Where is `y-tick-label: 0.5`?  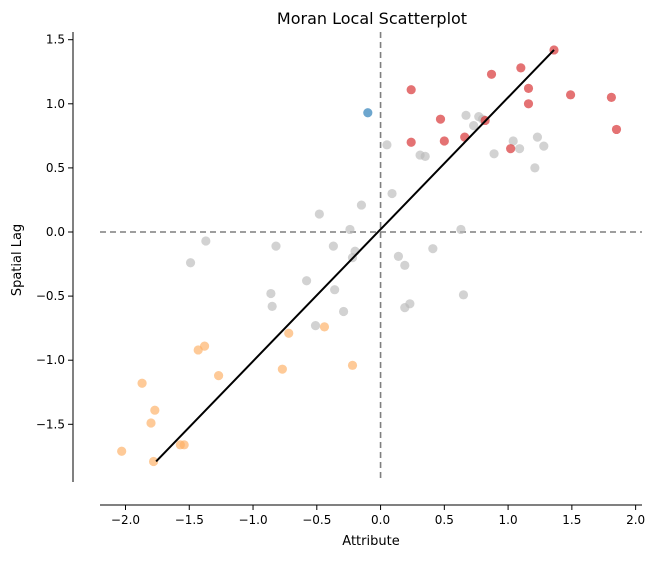 y-tick-label: 0.5 is located at coordinates (55, 168).